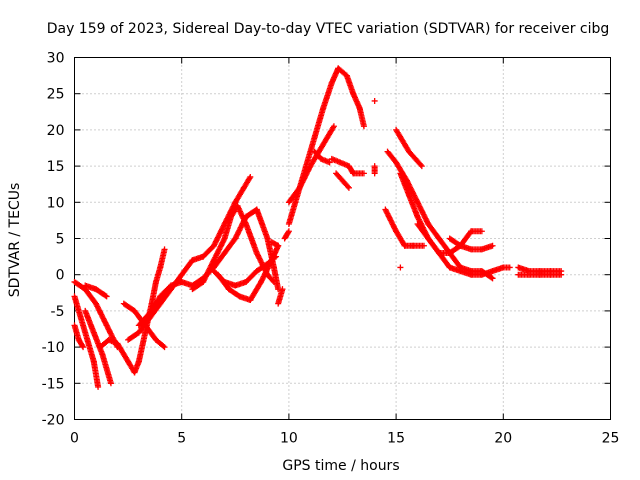 The width and height of the screenshot is (640, 480). Describe the element at coordinates (53, 421) in the screenshot. I see `y-tick-label: -20` at that location.